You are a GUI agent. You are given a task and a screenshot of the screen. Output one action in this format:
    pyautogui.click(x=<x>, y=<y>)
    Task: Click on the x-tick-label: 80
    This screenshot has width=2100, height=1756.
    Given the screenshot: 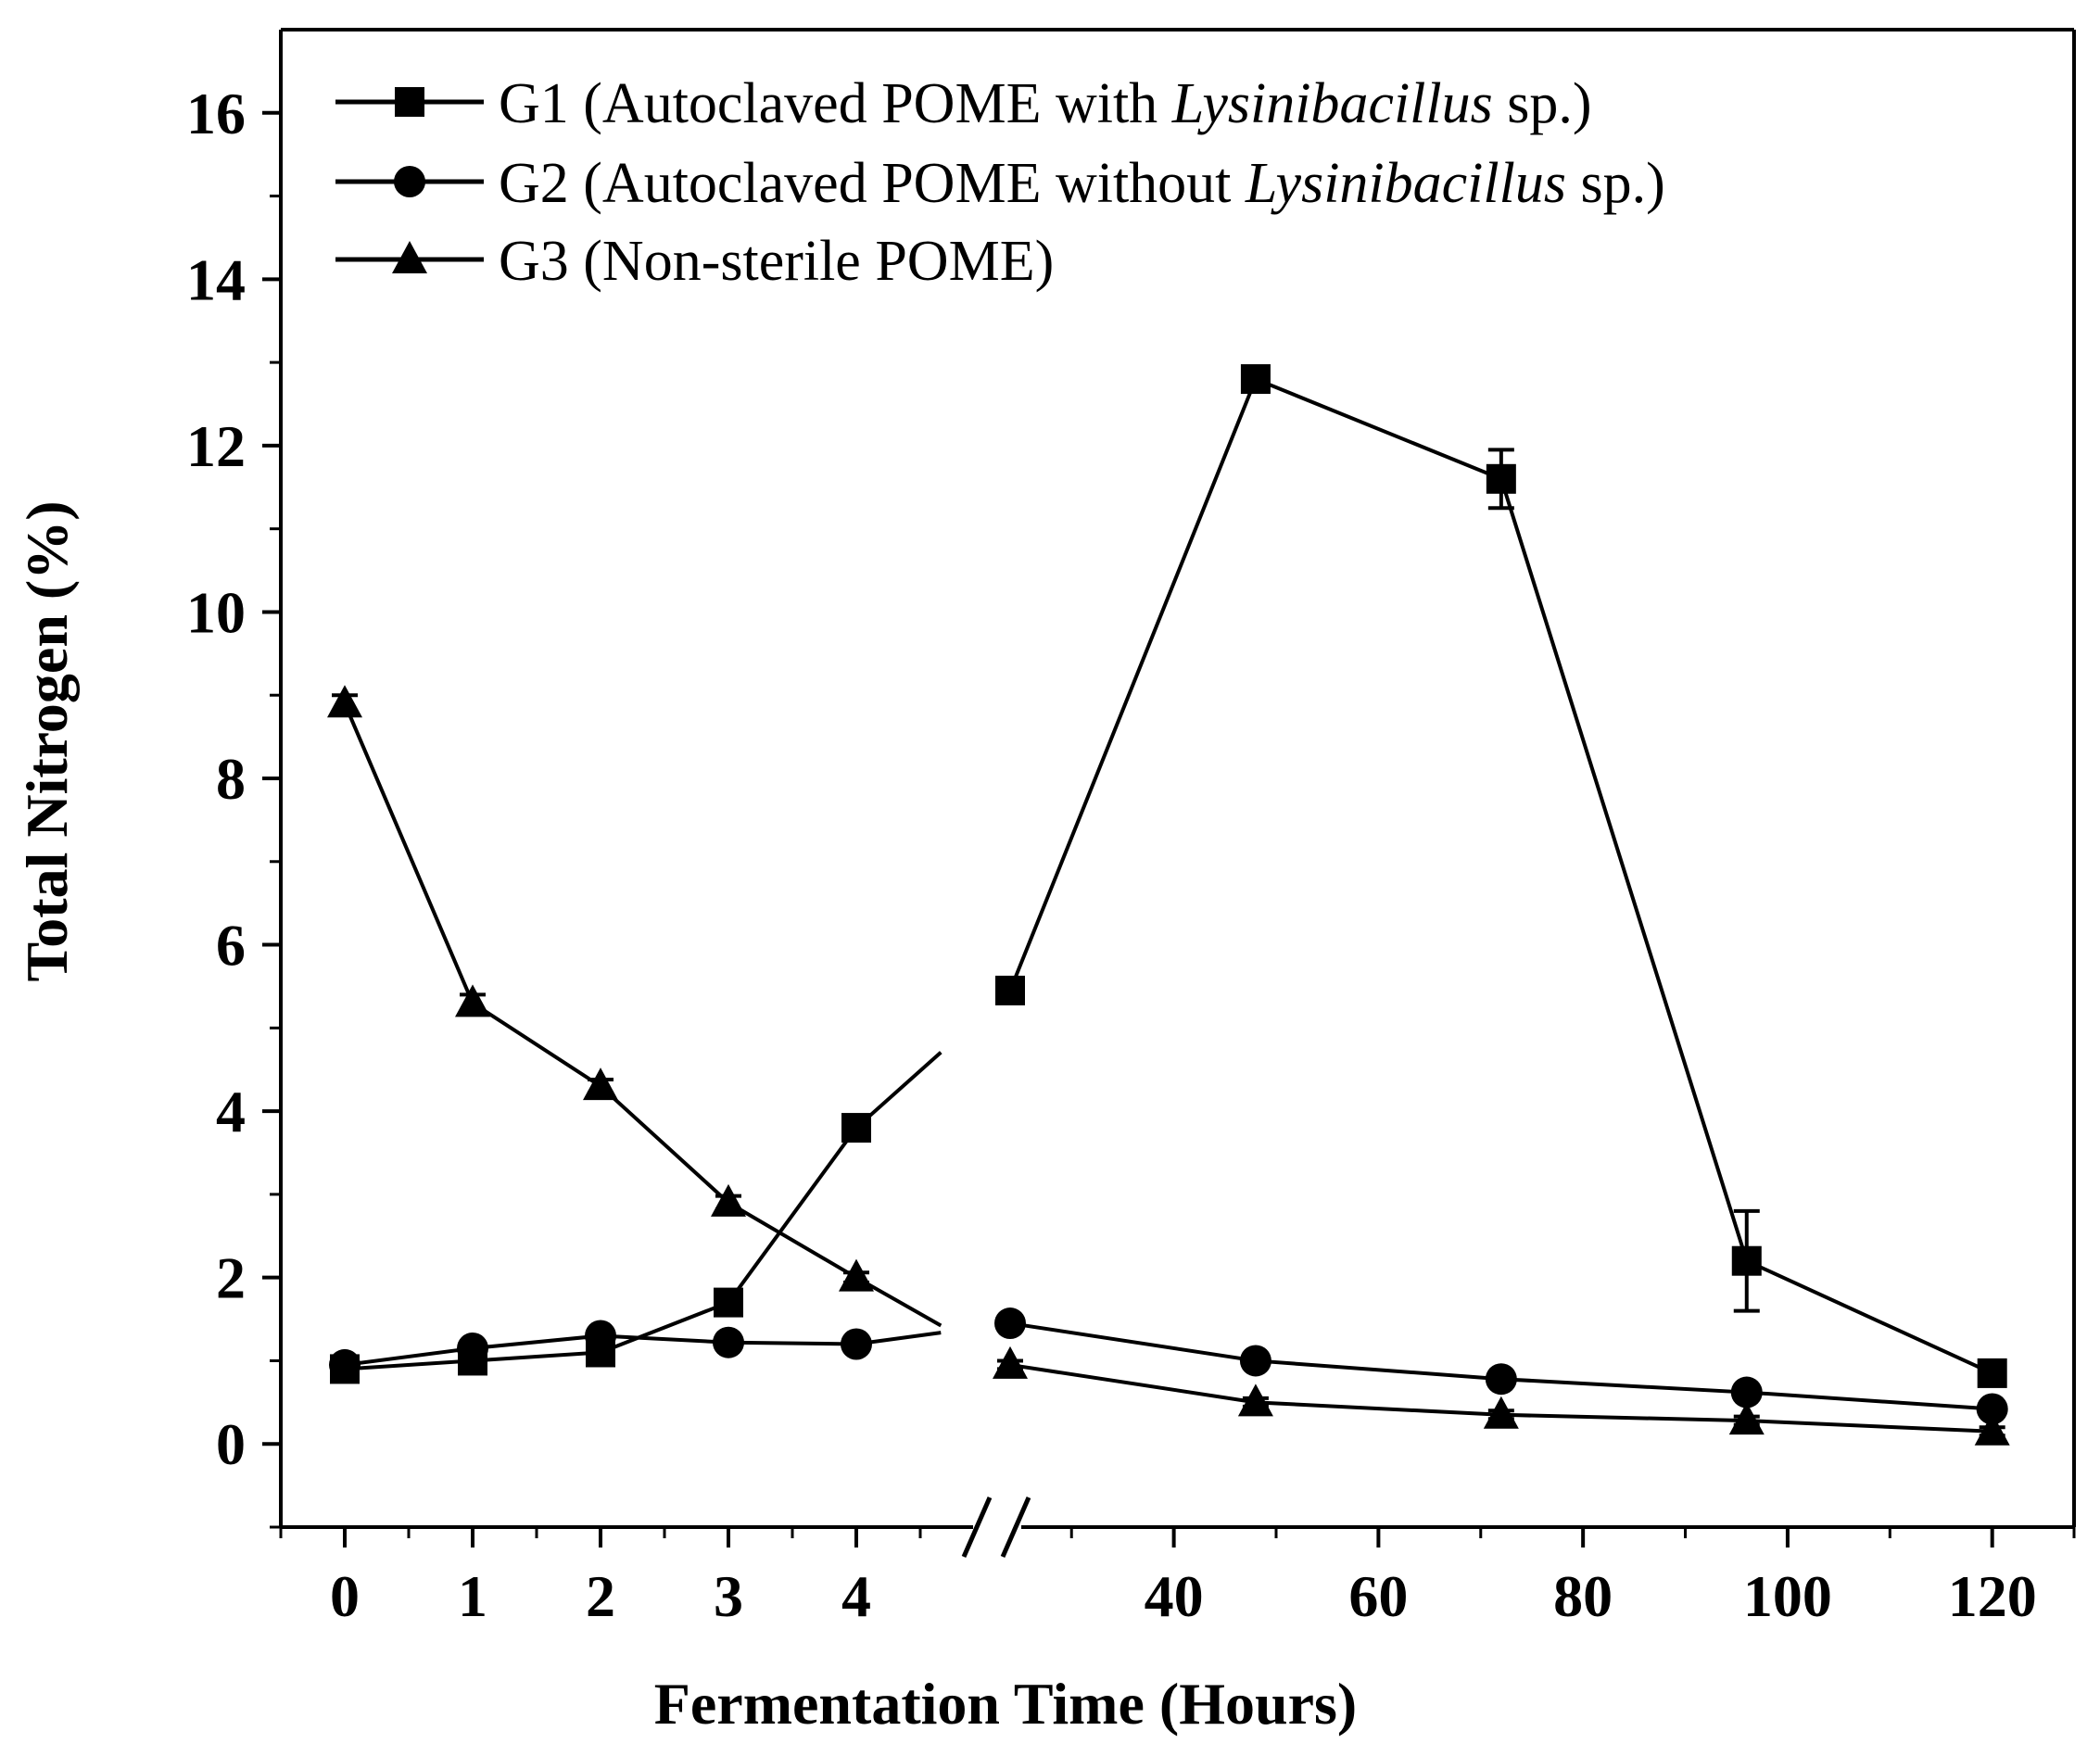 What is the action you would take?
    pyautogui.click(x=1583, y=1596)
    